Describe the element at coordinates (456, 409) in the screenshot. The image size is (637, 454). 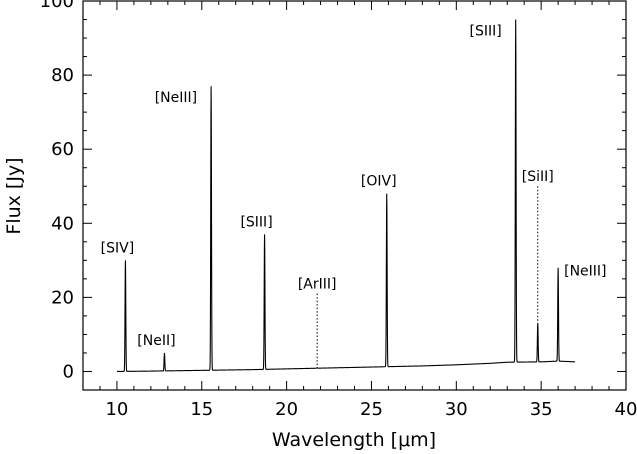
I see `x-tick-label: 30` at that location.